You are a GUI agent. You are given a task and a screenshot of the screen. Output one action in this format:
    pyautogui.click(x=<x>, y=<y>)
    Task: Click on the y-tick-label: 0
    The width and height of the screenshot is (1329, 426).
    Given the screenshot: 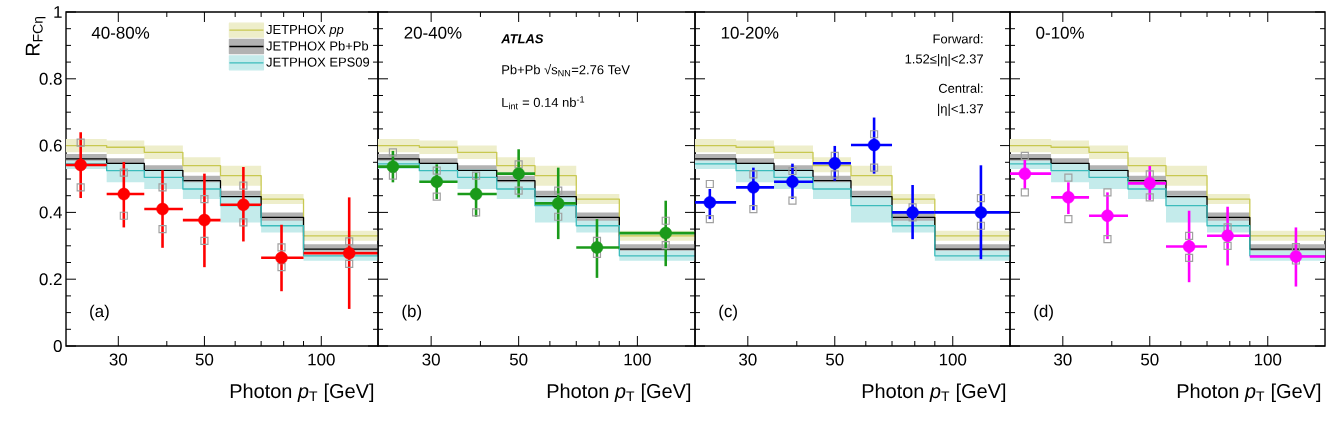 What is the action you would take?
    pyautogui.click(x=57, y=346)
    